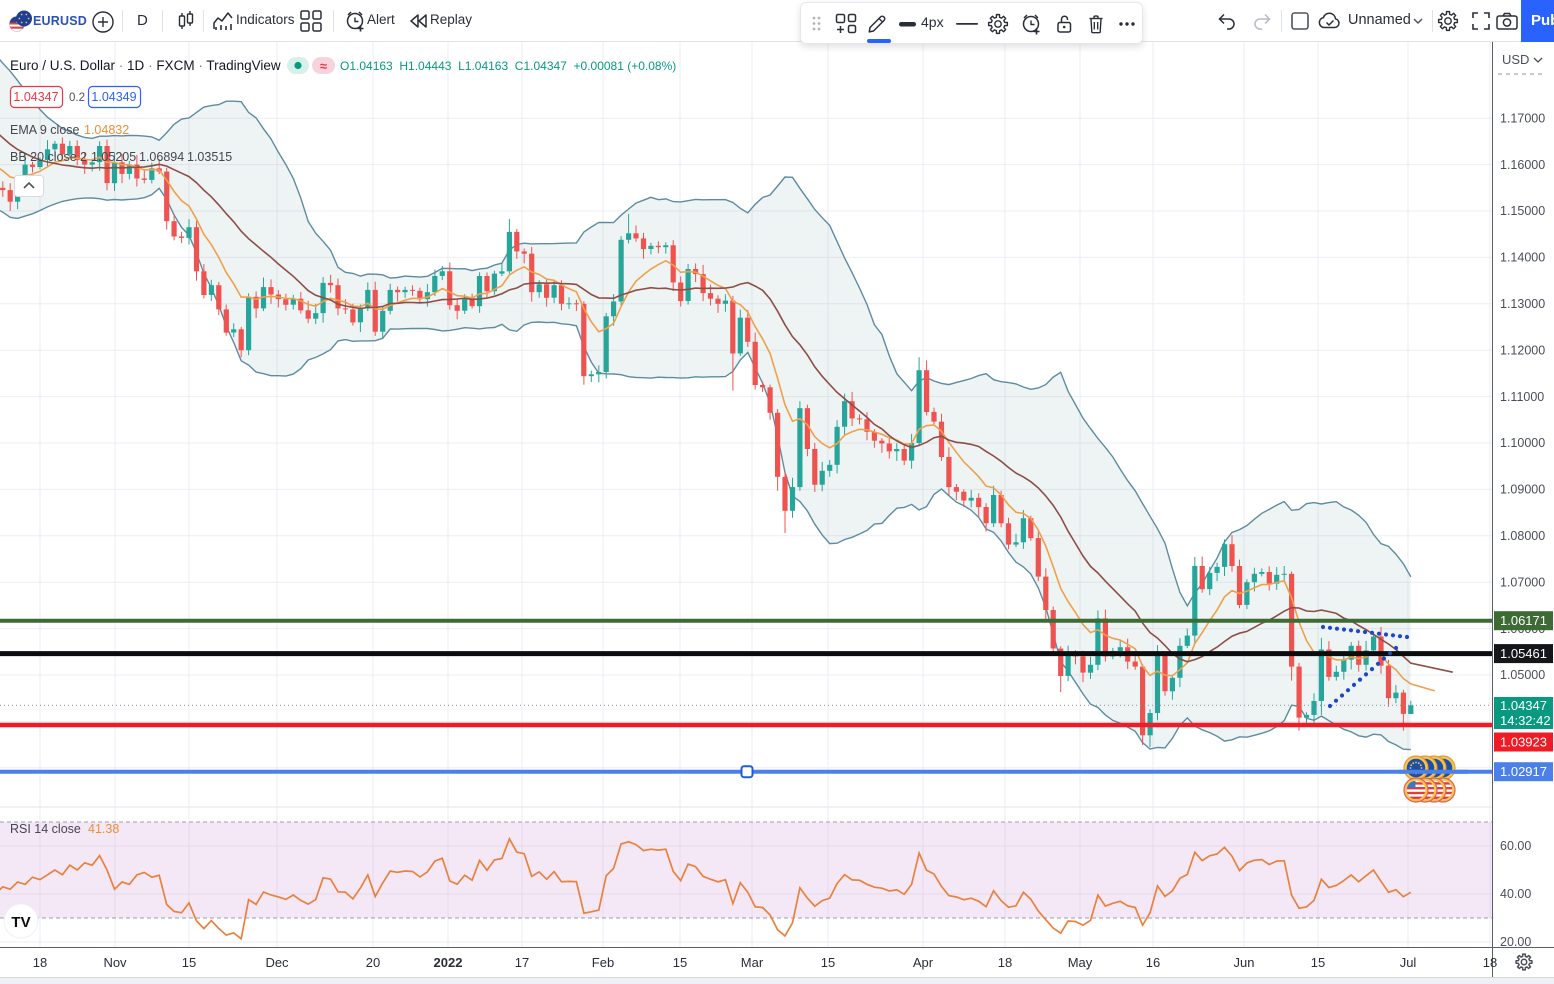  Describe the element at coordinates (923, 962) in the screenshot. I see `svg-text: Apr` at that location.